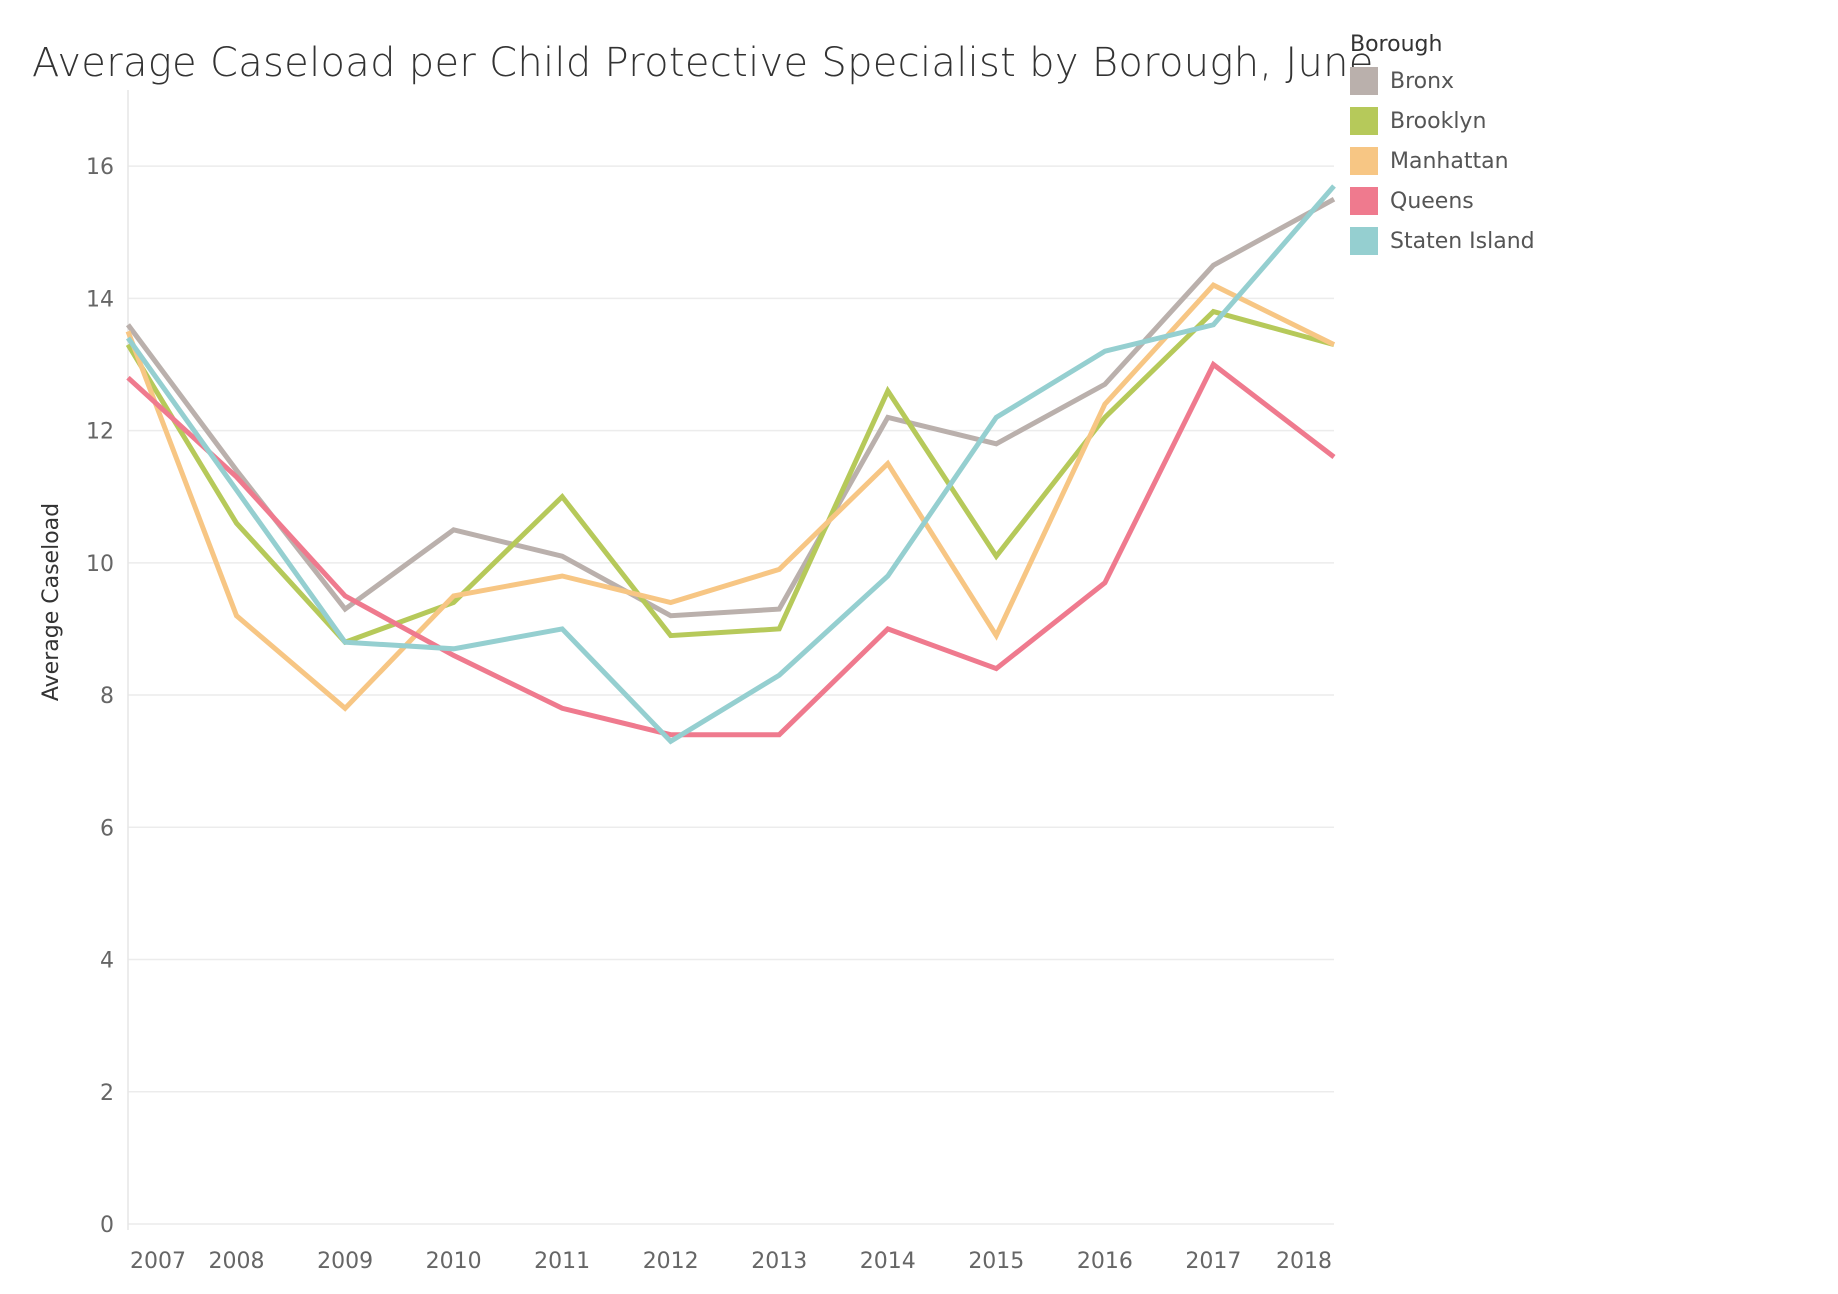 The width and height of the screenshot is (1838, 1294). What do you see at coordinates (1213, 1261) in the screenshot?
I see `x-tick-label: 2017` at bounding box center [1213, 1261].